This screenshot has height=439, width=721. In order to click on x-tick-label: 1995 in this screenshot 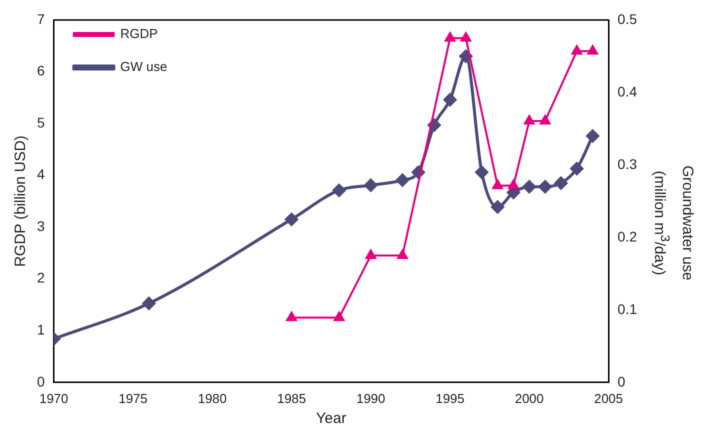, I will do `click(450, 398)`.